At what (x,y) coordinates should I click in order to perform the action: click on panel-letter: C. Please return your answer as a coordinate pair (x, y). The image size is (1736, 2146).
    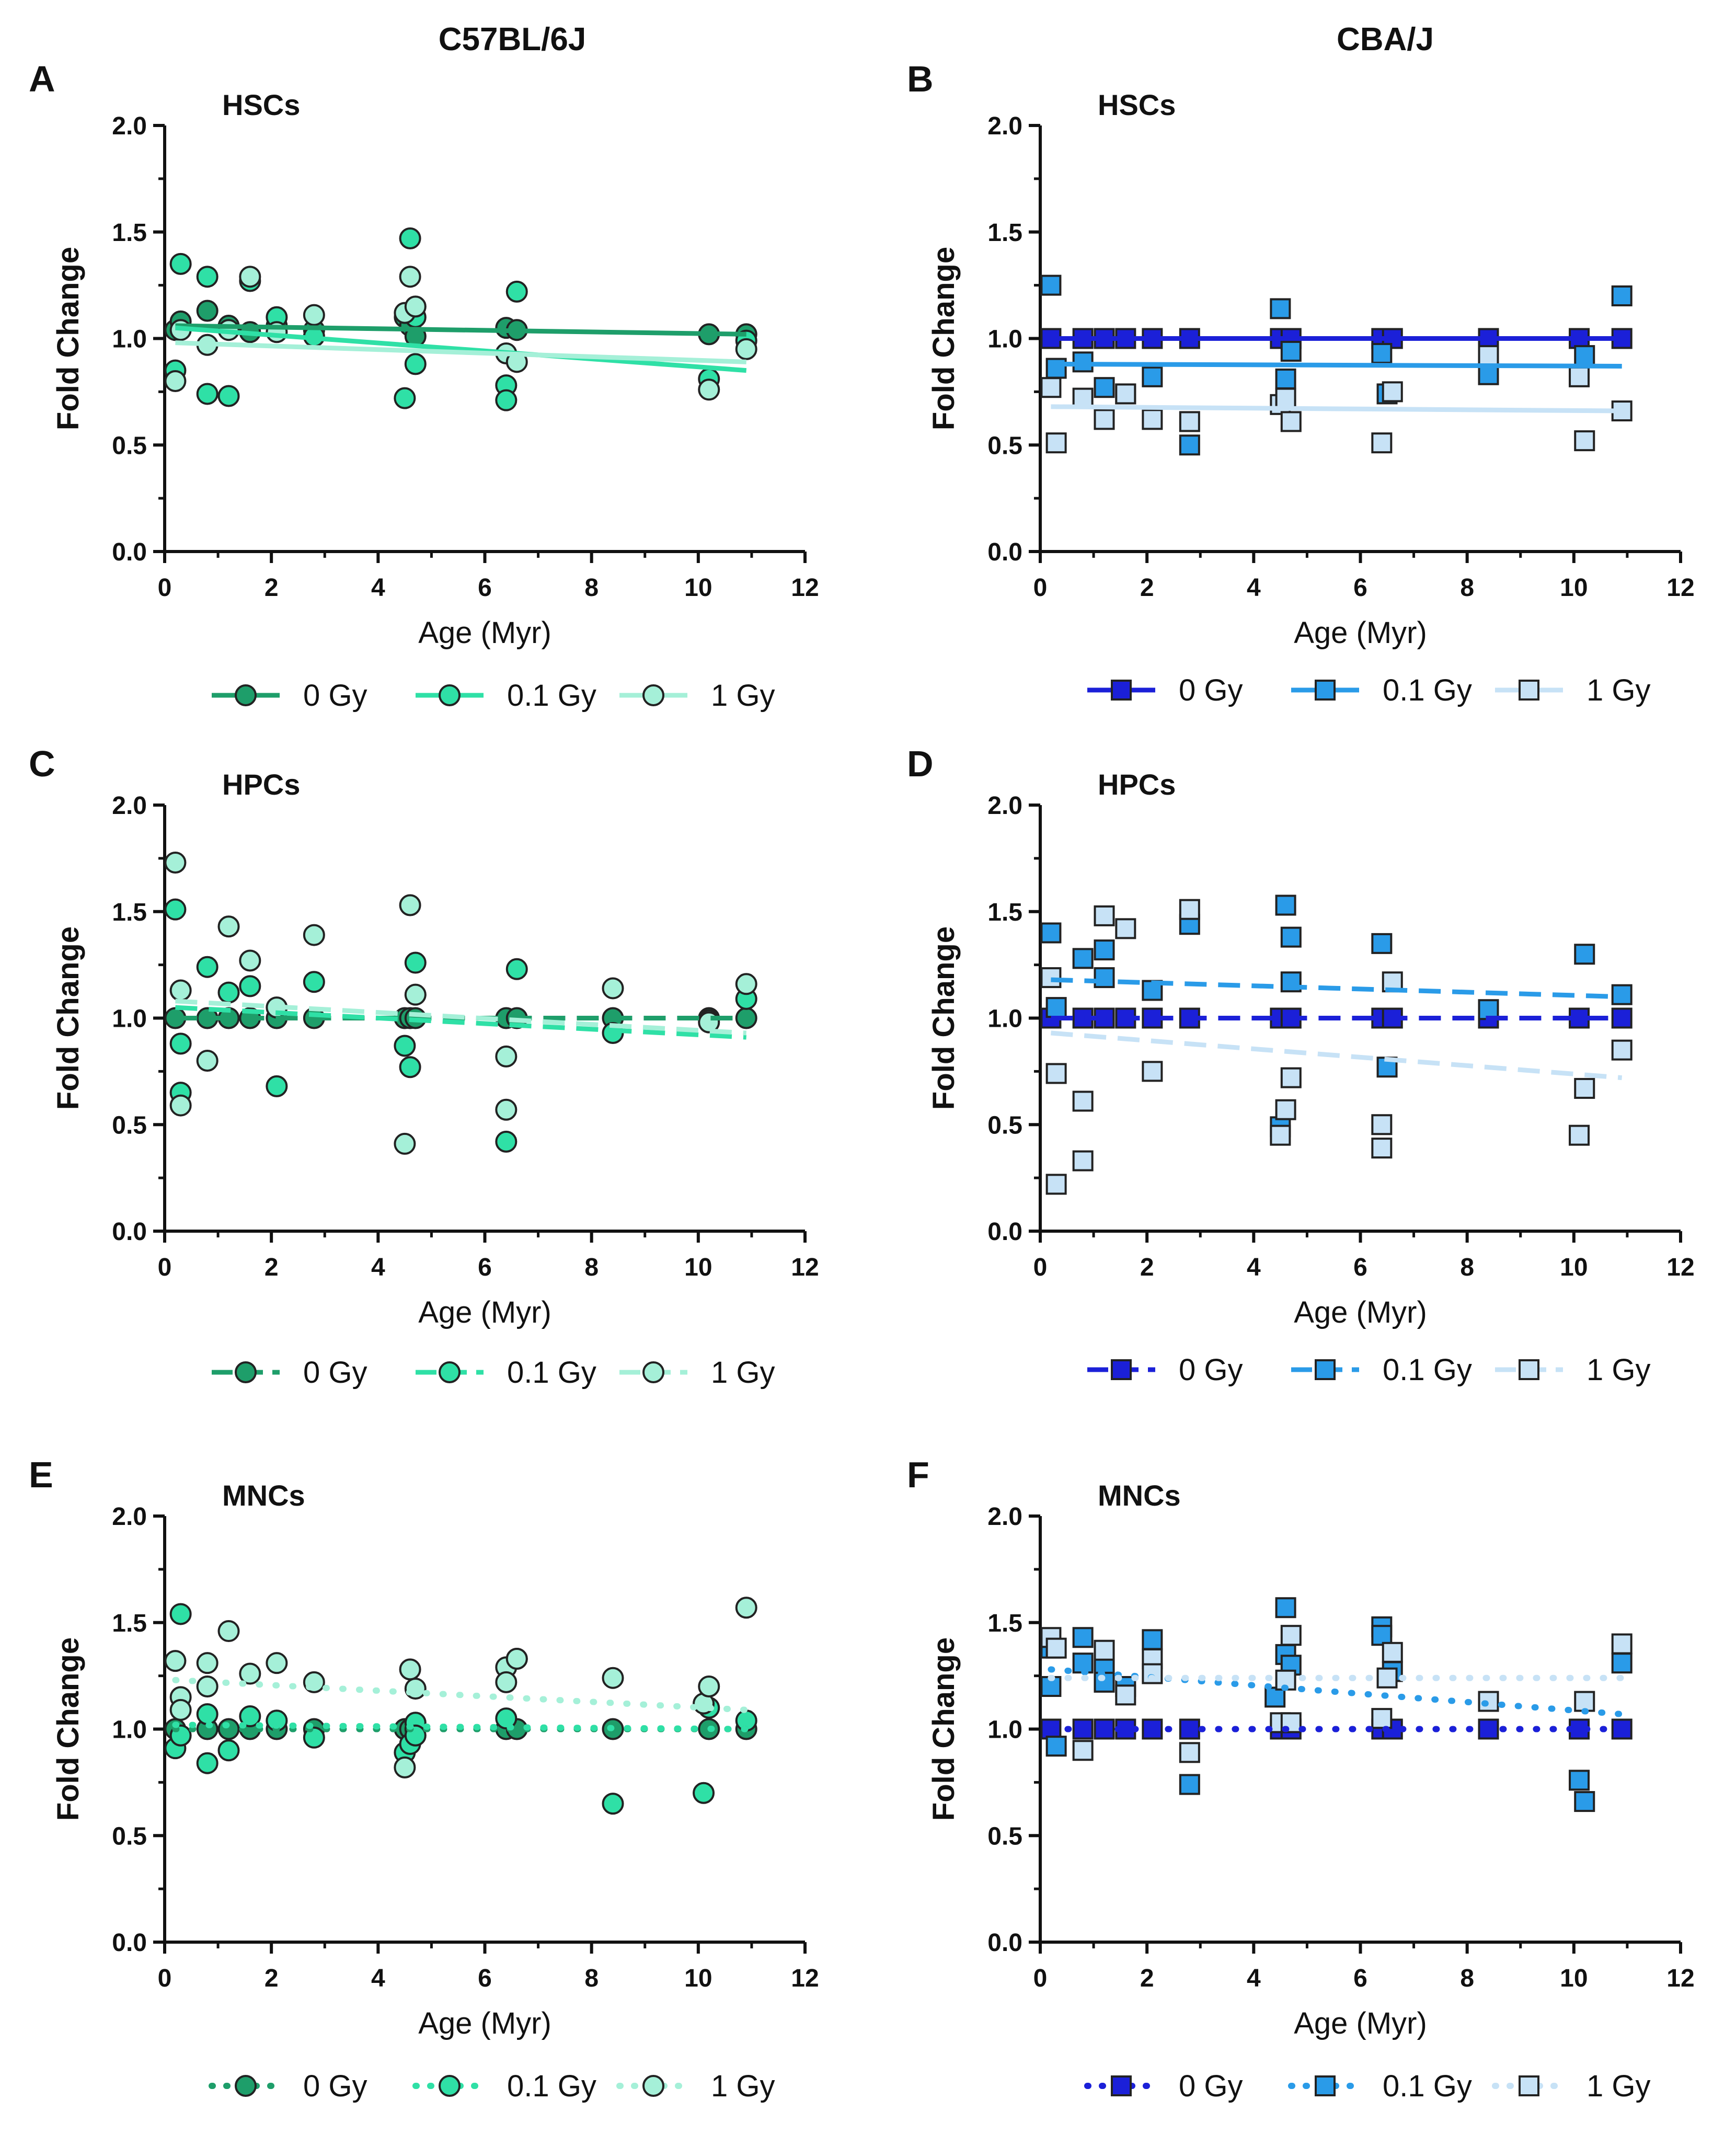
    Looking at the image, I should click on (42, 763).